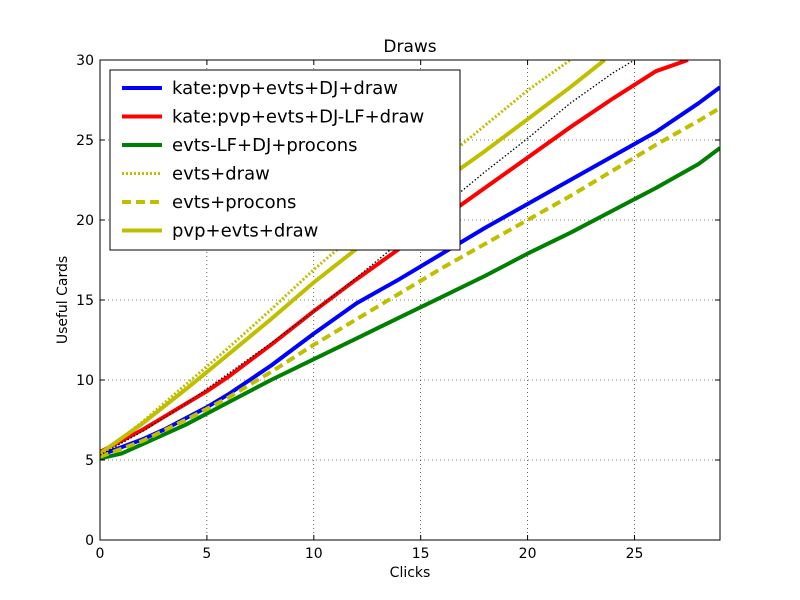 The image size is (800, 600). Describe the element at coordinates (206, 554) in the screenshot. I see `x-tick-label: 5` at that location.